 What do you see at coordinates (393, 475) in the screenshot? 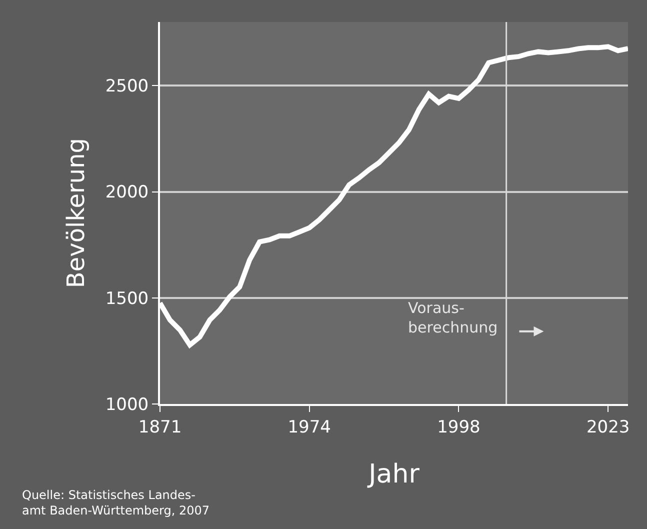
I see `x-axis-title: Jahr` at bounding box center [393, 475].